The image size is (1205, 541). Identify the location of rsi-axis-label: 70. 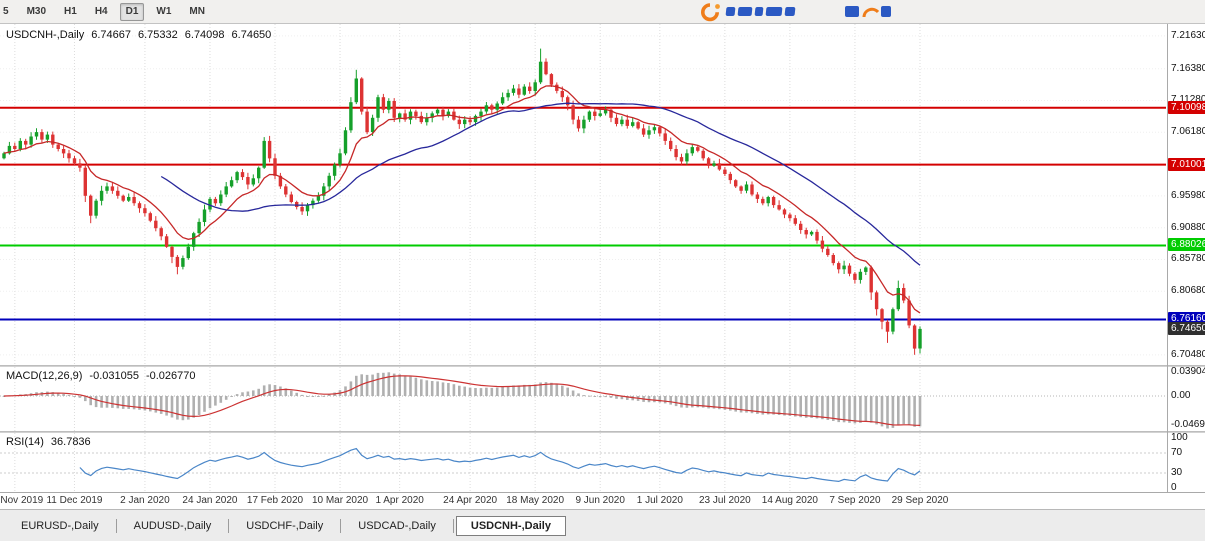
(1177, 452).